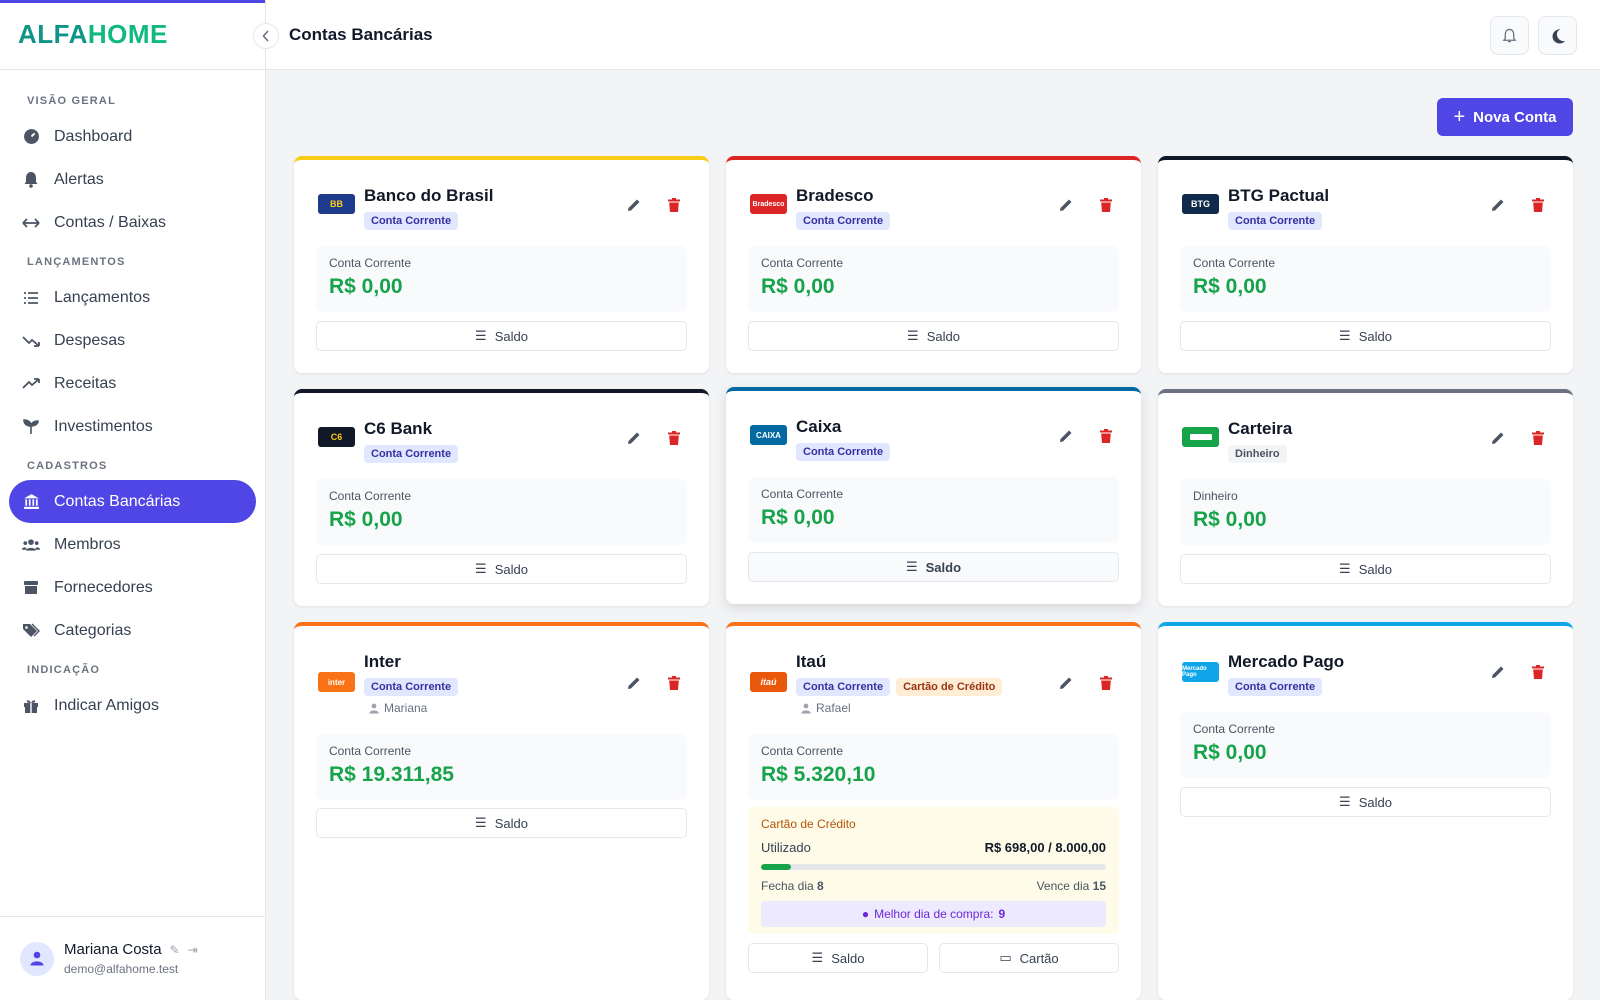 The height and width of the screenshot is (1000, 1600). I want to click on notifications-button, so click(1509, 35).